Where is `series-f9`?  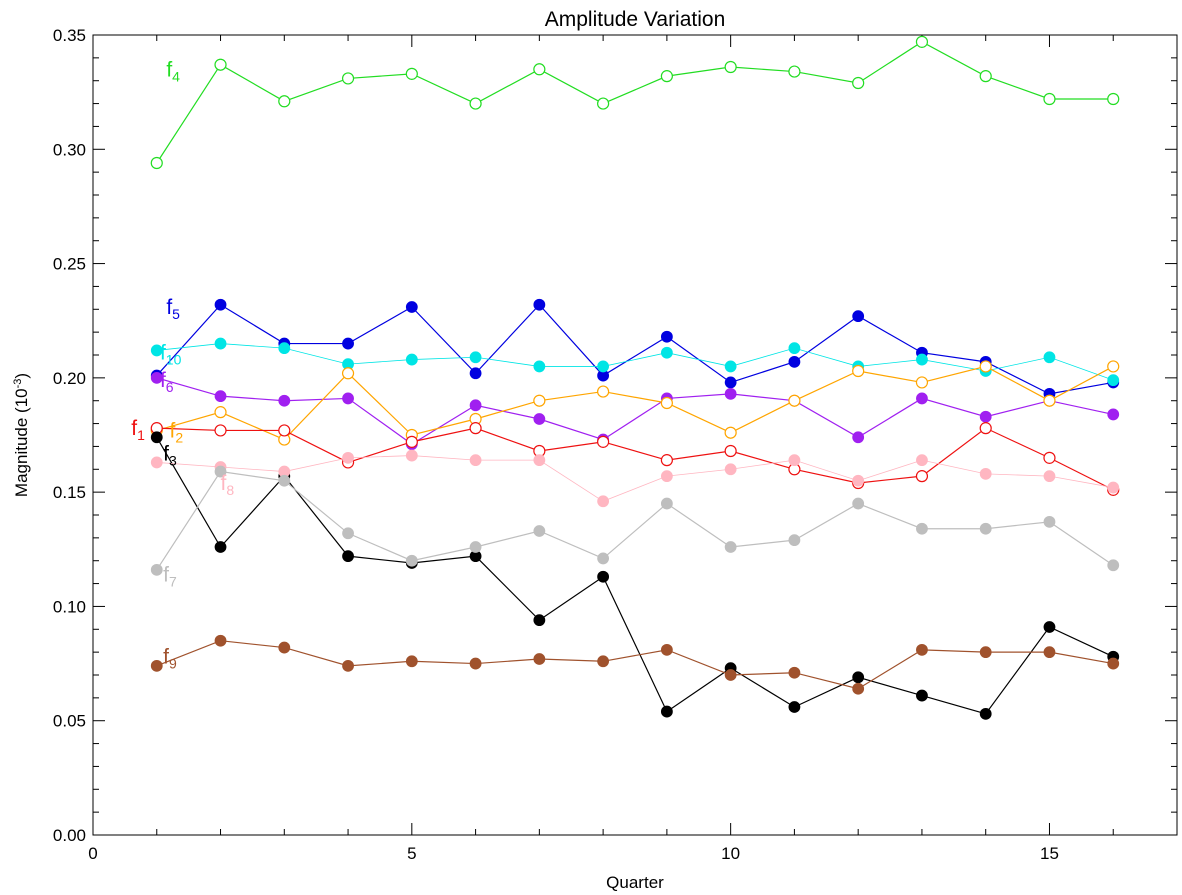 series-f9 is located at coordinates (635, 664).